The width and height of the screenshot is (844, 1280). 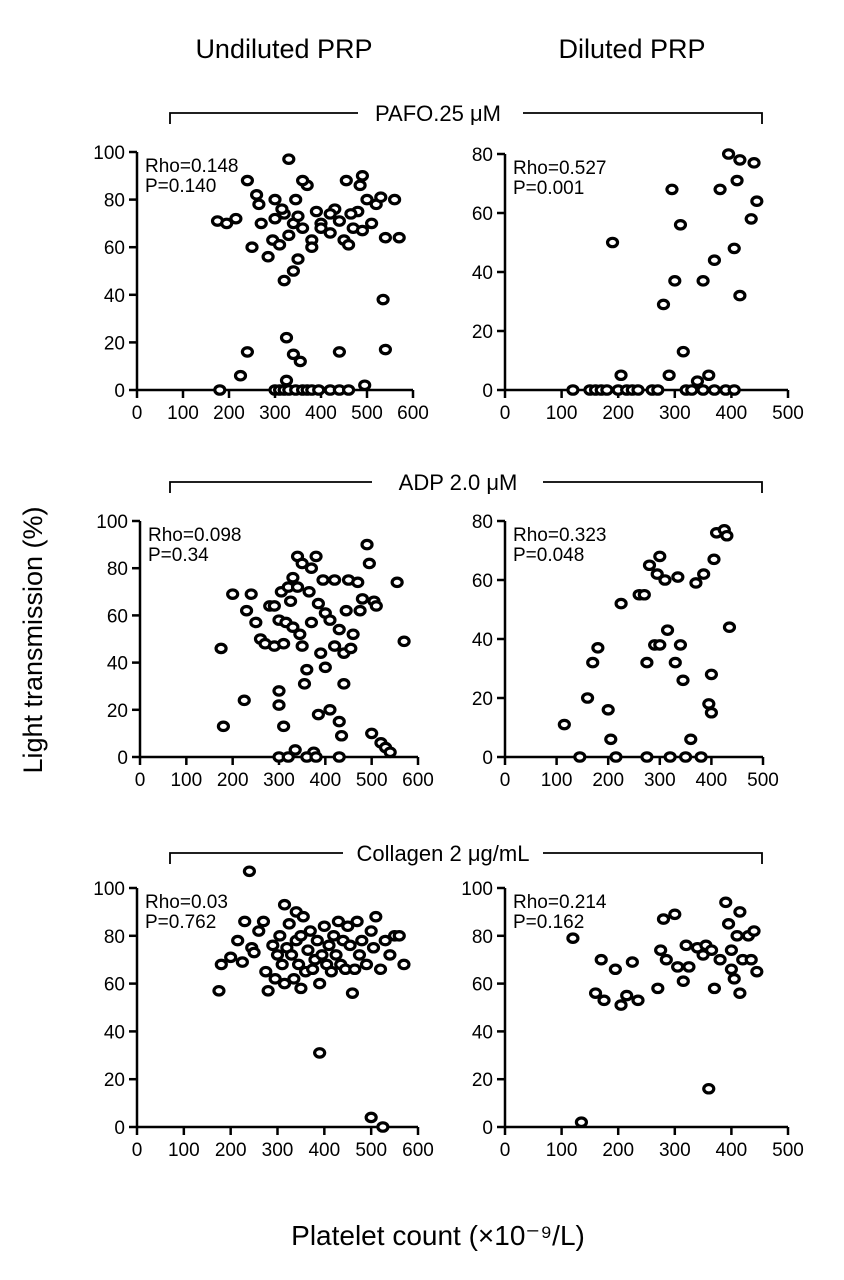 What do you see at coordinates (466, 853) in the screenshot?
I see `group-header-collagen: Collagen 2 μg/mL` at bounding box center [466, 853].